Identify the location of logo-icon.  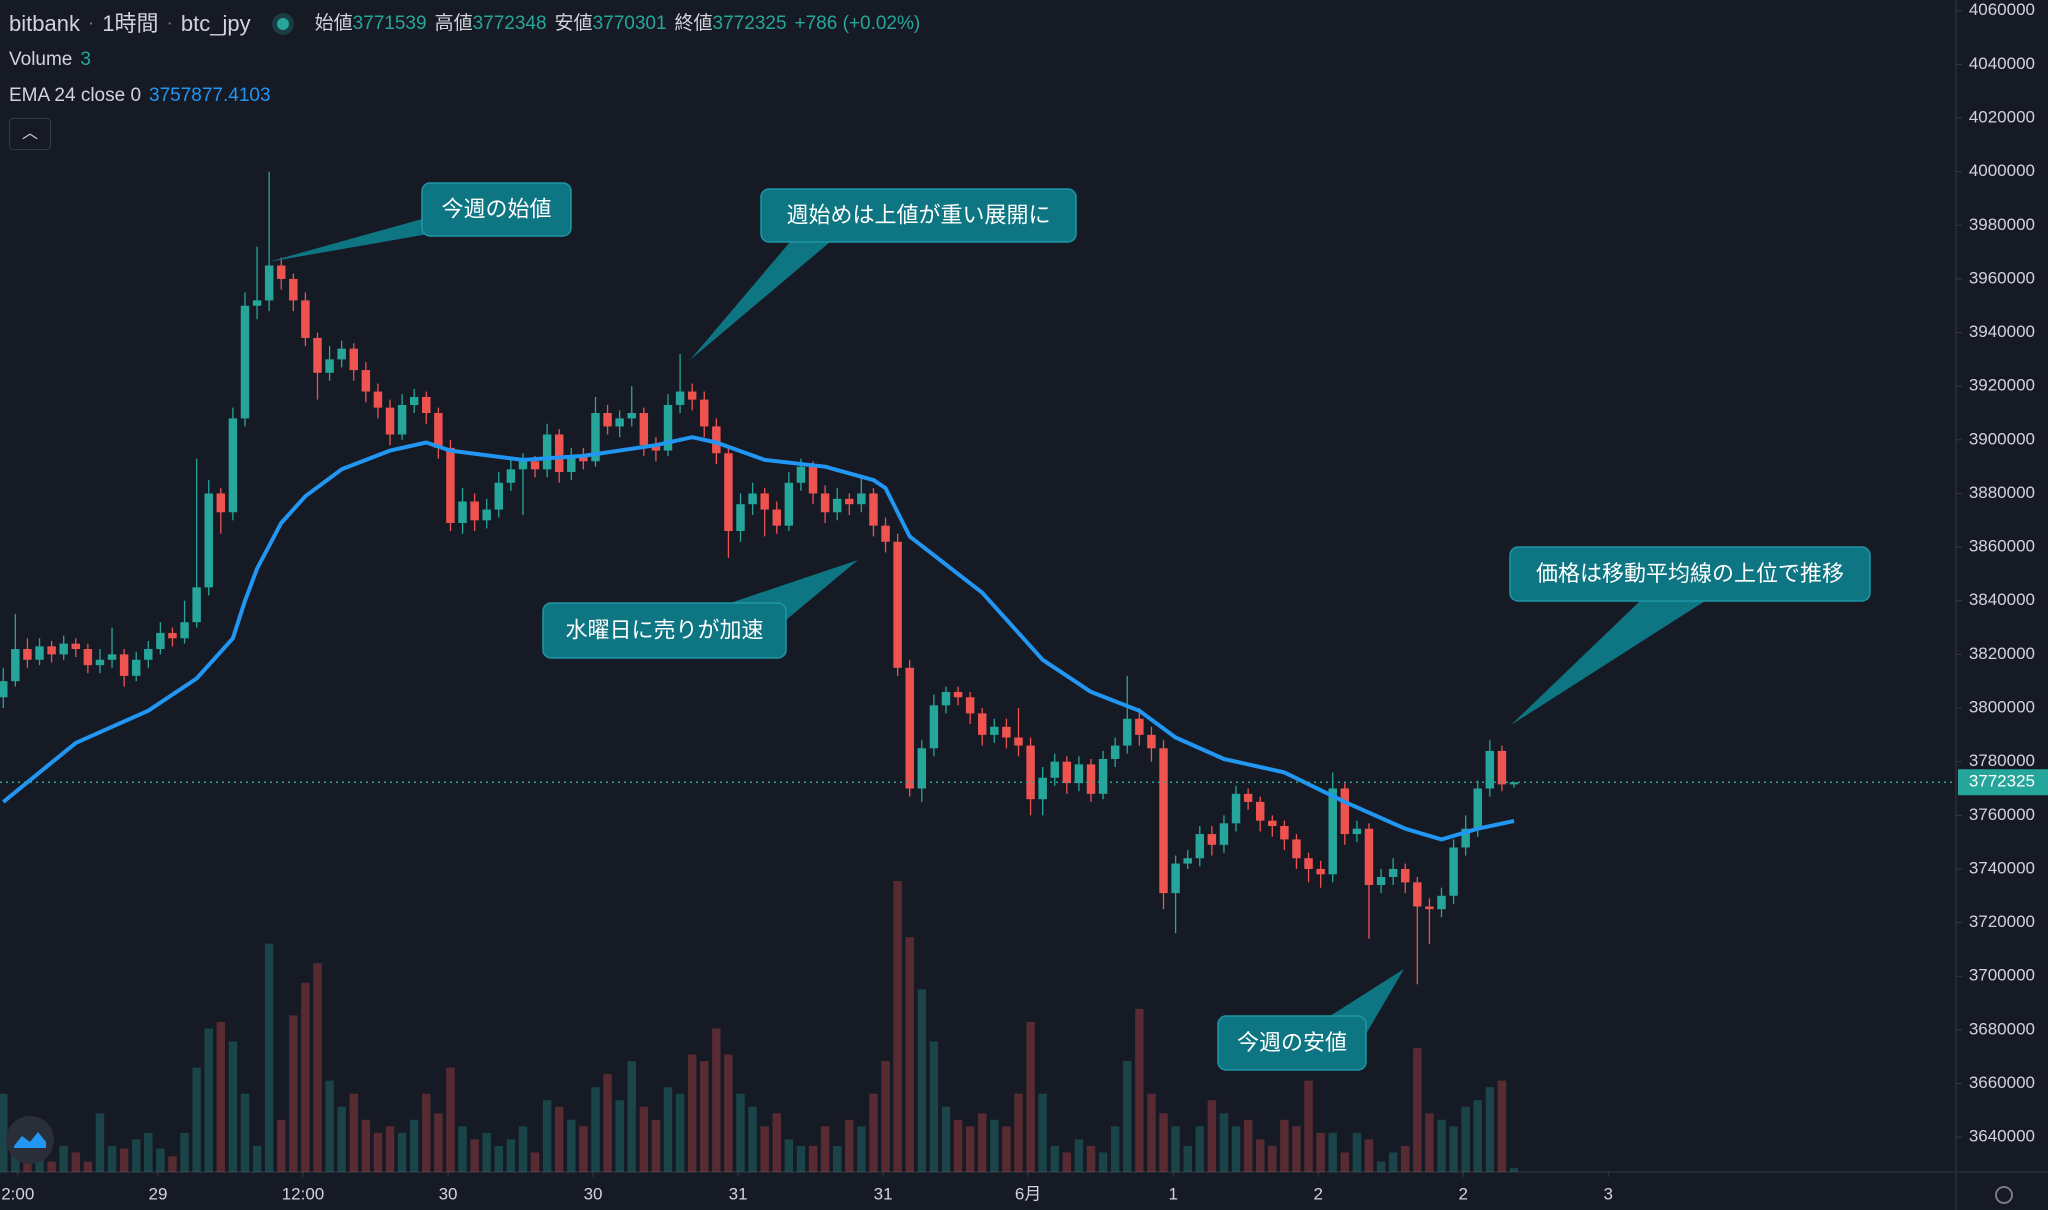
(30, 1140).